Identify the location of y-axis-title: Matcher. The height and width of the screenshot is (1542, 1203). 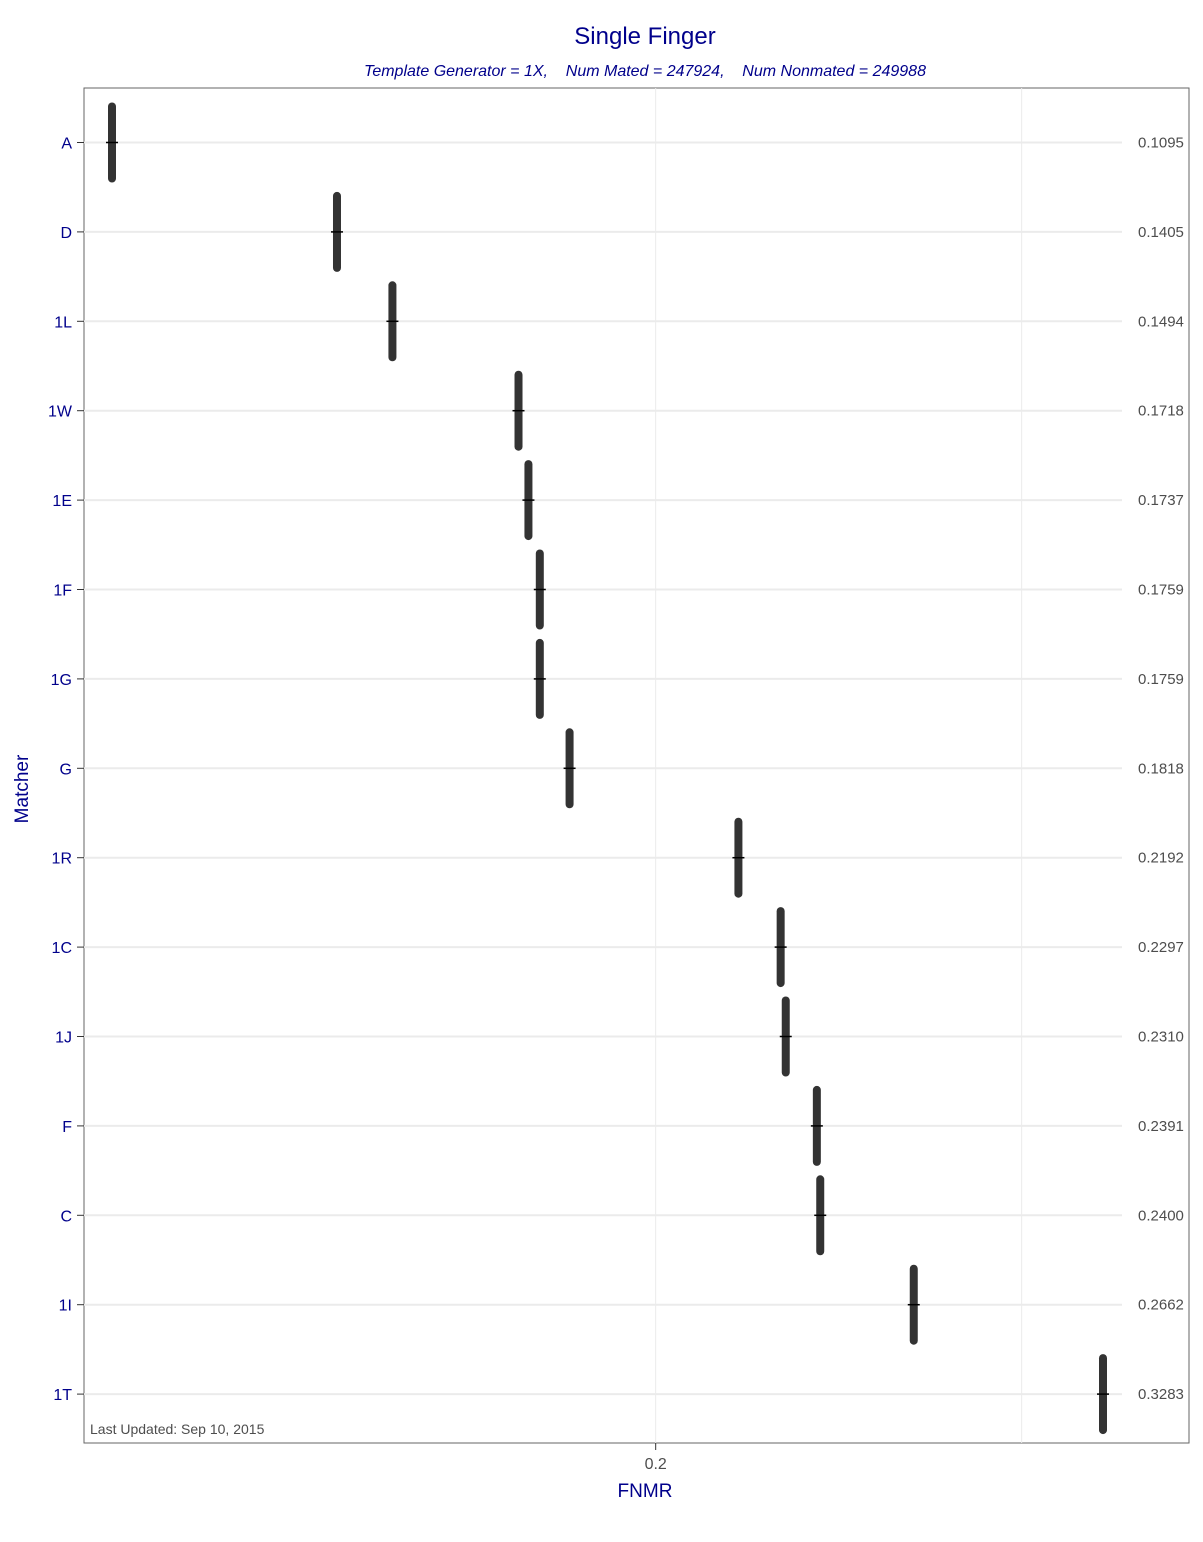
(22, 788).